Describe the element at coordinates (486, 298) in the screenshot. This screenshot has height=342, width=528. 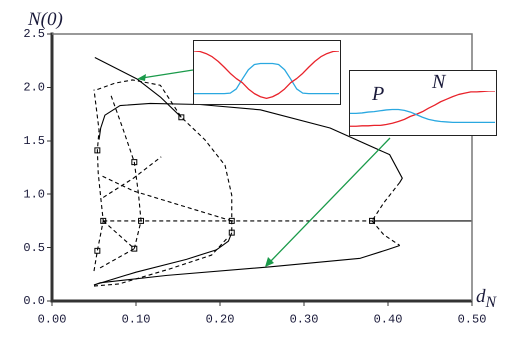
I see `x-axis-title: d$_{N}$` at that location.